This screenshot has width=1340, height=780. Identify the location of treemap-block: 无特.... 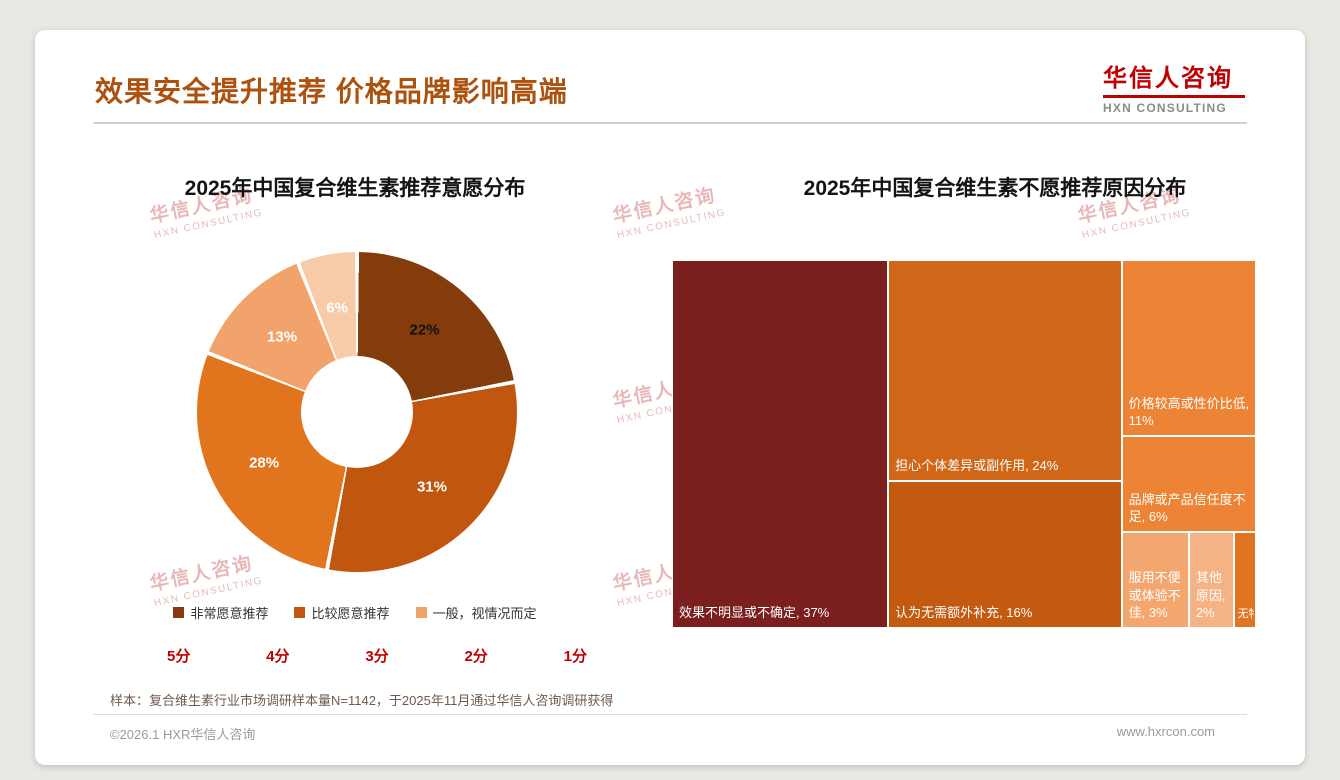
(1244, 580).